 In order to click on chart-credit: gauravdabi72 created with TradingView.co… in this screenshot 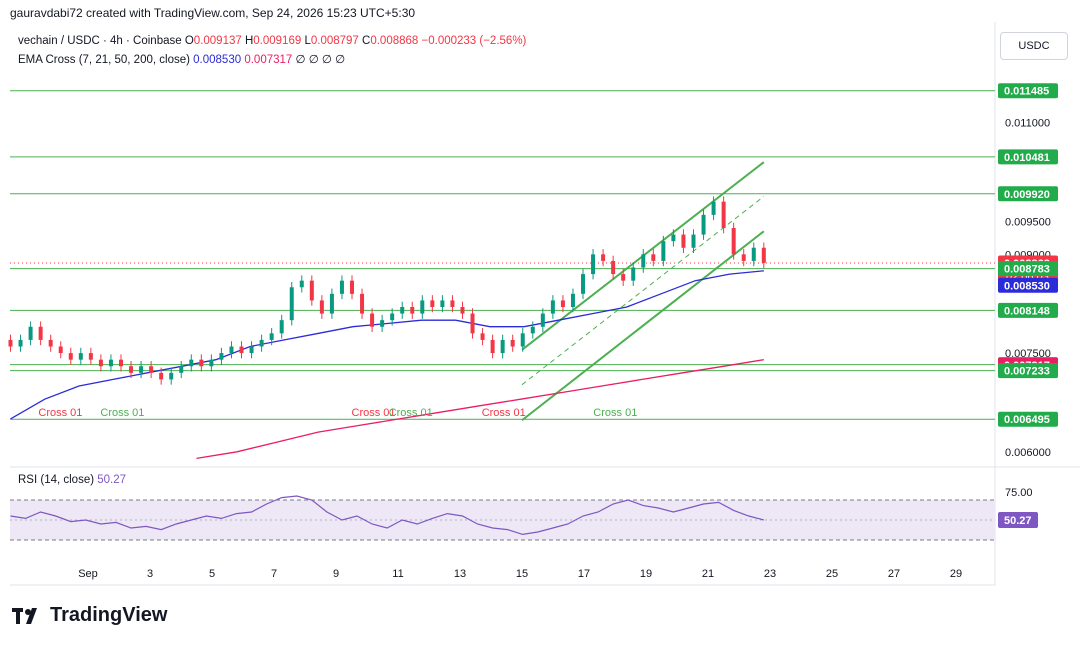, I will do `click(213, 13)`.